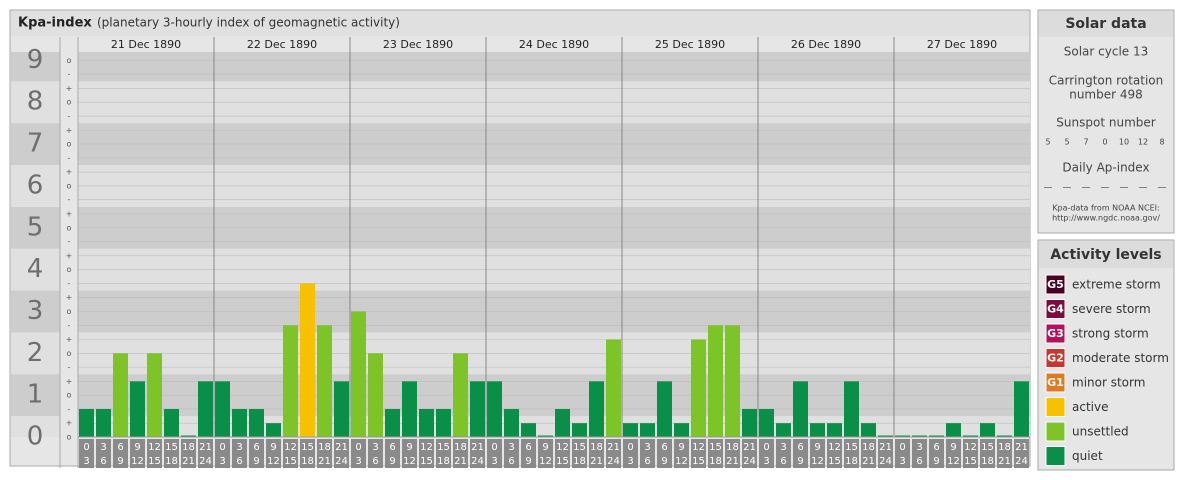 This screenshot has width=1184, height=480. What do you see at coordinates (962, 44) in the screenshot?
I see `day-label: 27 Dec 1890` at bounding box center [962, 44].